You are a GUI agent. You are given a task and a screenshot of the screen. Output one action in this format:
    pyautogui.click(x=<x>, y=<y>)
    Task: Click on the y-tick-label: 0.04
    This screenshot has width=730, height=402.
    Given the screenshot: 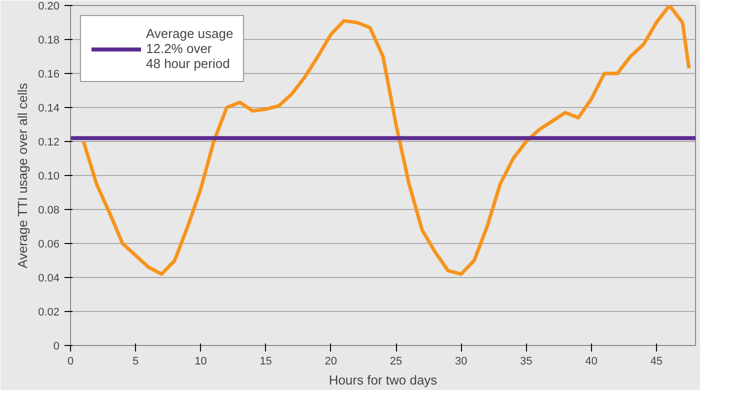 What is the action you would take?
    pyautogui.click(x=49, y=278)
    